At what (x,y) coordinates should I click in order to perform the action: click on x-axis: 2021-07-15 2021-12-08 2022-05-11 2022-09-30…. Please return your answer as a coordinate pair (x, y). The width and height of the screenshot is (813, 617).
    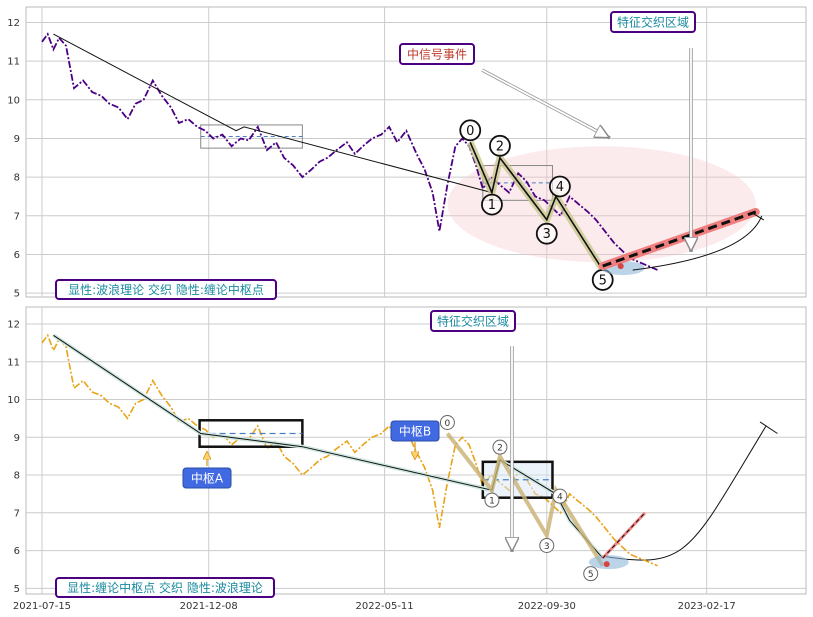
    Looking at the image, I should click on (374, 606).